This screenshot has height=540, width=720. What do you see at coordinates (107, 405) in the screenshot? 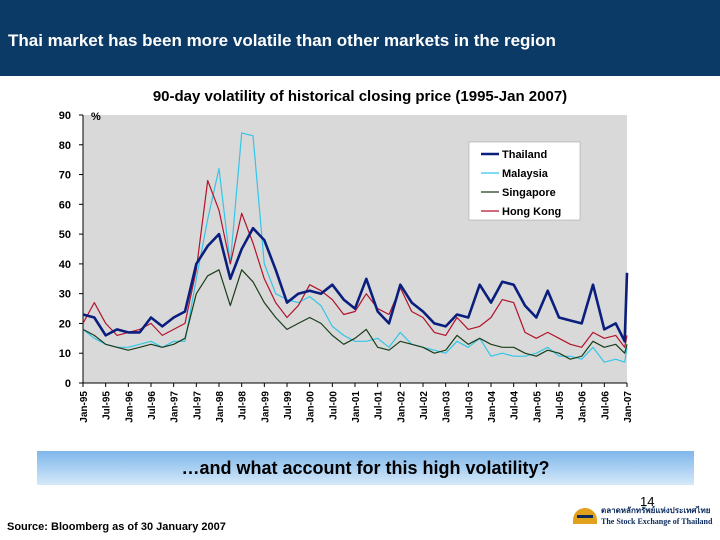
I see `x-tick-label: Jul-95` at bounding box center [107, 405].